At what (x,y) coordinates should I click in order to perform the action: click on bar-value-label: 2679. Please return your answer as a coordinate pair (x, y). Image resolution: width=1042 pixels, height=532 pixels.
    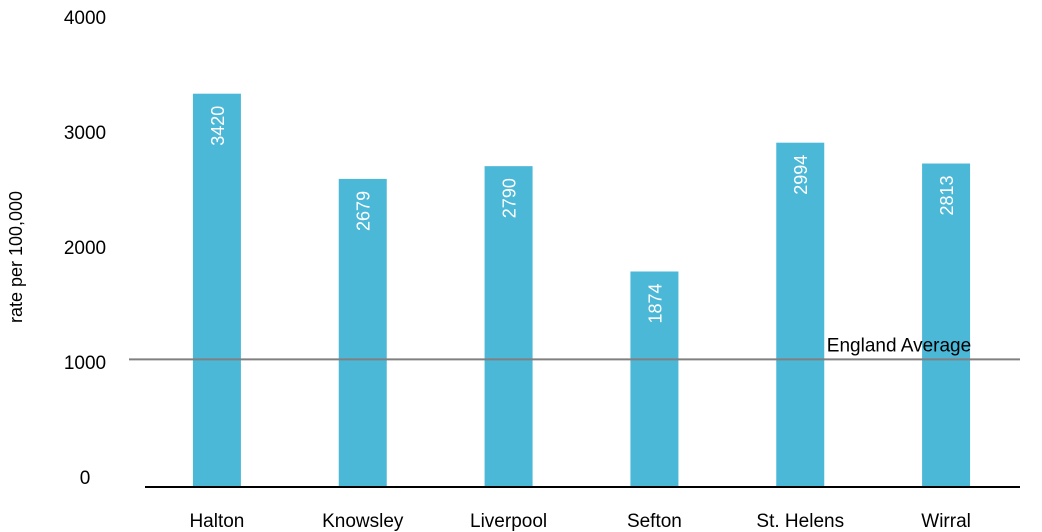
    Looking at the image, I should click on (364, 211).